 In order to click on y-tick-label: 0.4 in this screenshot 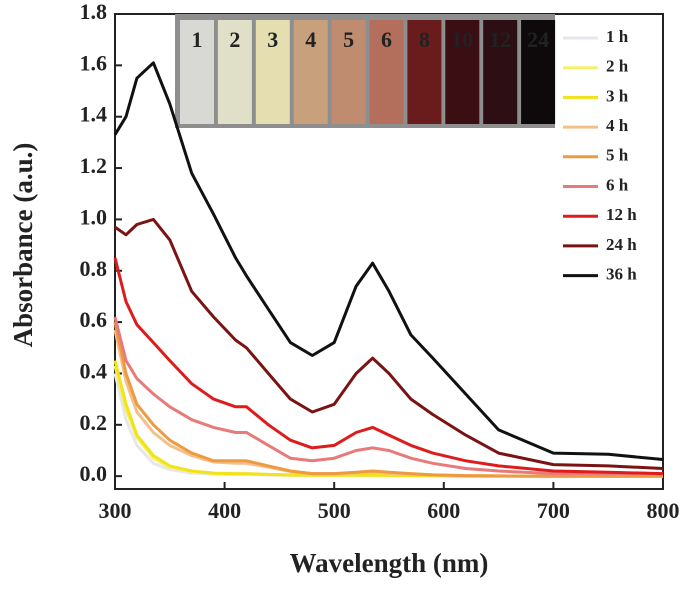, I will do `click(94, 371)`.